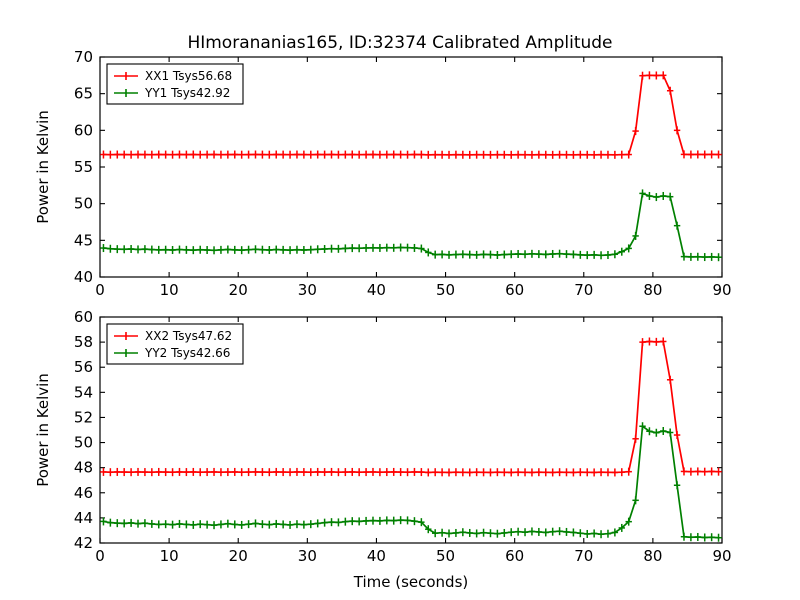 The image size is (800, 600). Describe the element at coordinates (83, 417) in the screenshot. I see `y-tick-label: 52` at that location.